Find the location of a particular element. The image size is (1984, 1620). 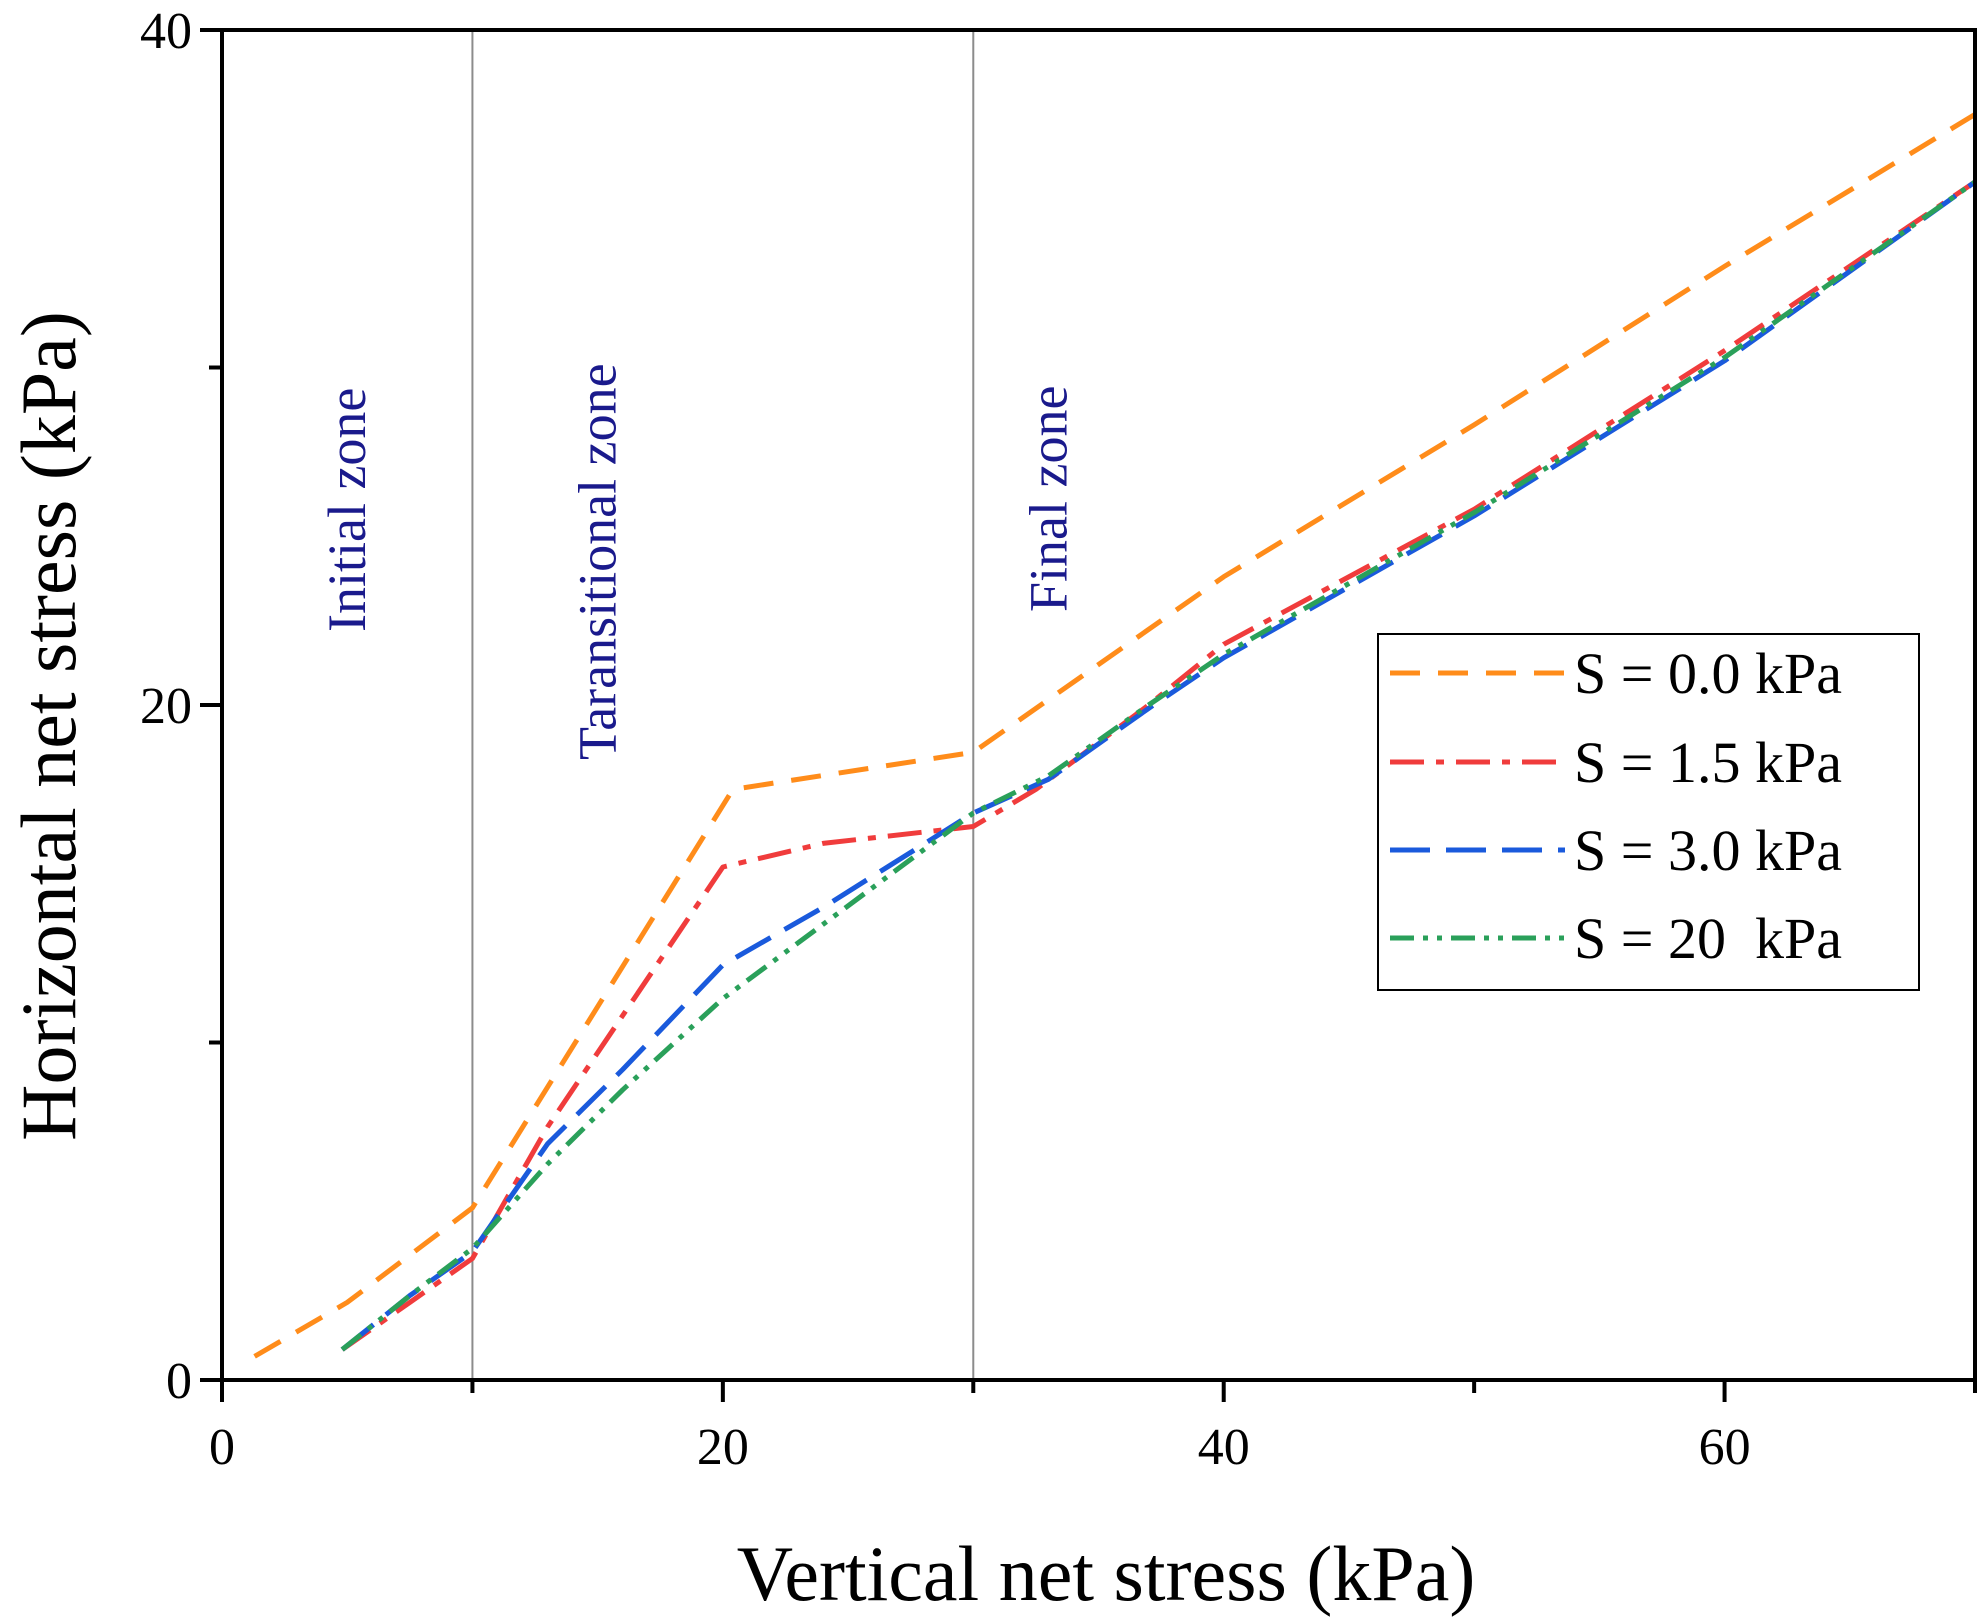

zone-label-2: Final zone is located at coordinates (1048, 499).